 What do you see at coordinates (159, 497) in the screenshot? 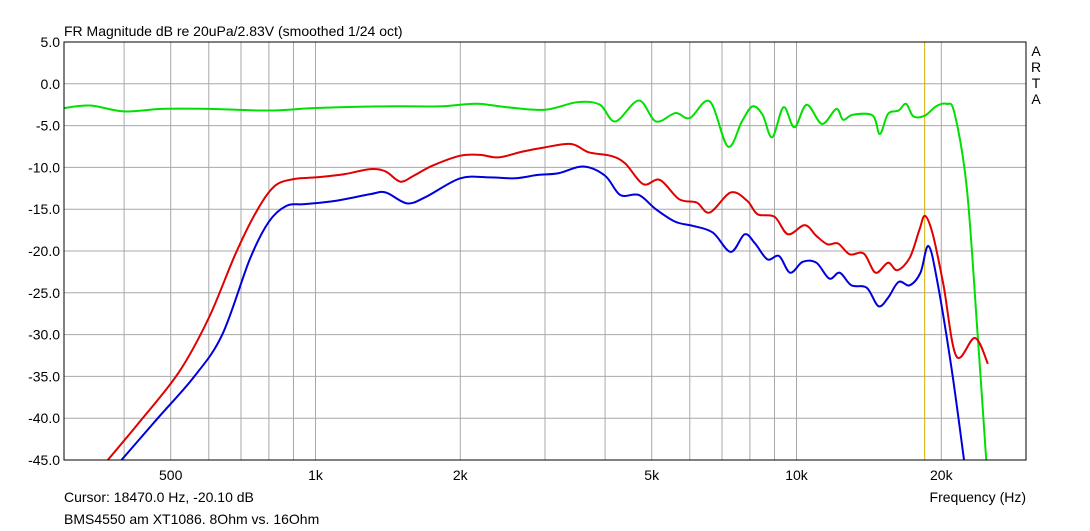
I see `cursor-readout: Cursor: 18470.0 Hz, -20.10 dB` at bounding box center [159, 497].